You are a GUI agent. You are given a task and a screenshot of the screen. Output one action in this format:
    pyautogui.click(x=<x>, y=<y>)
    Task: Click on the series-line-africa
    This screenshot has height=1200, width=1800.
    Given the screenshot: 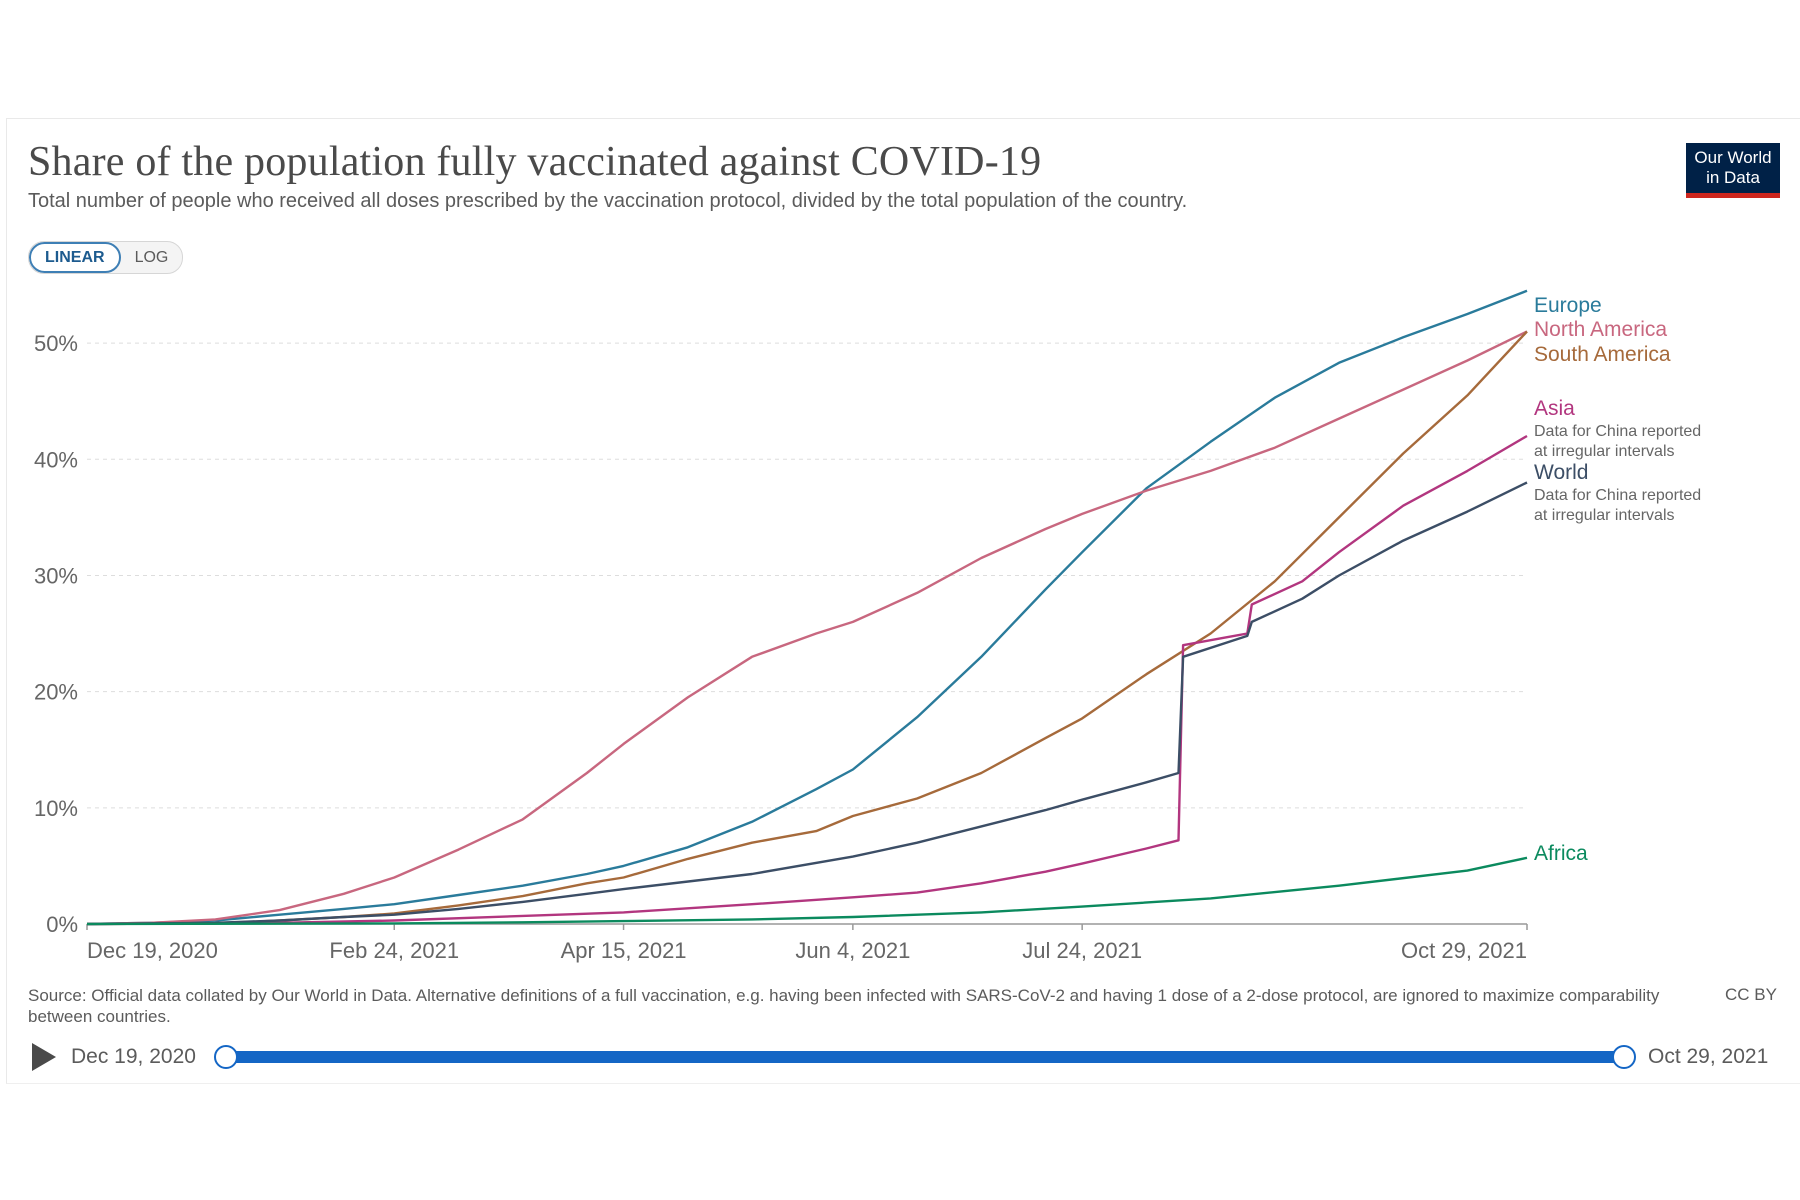 What is the action you would take?
    pyautogui.click(x=807, y=891)
    